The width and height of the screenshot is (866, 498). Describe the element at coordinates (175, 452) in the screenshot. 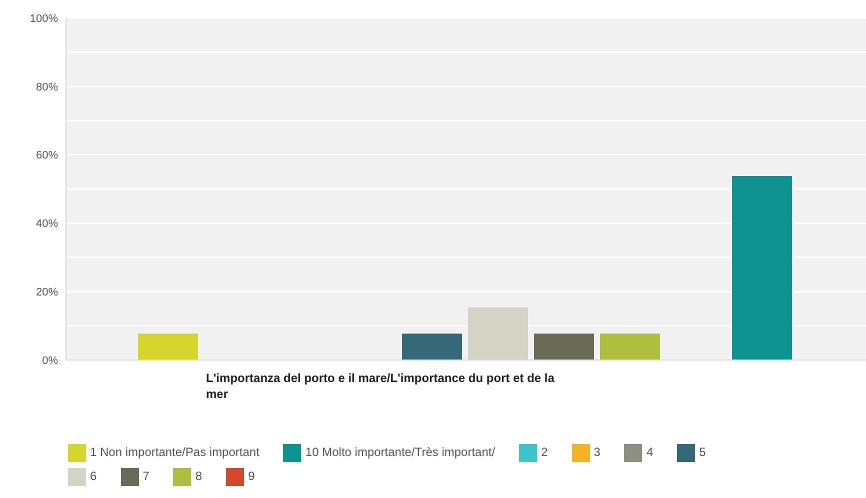

I see `legend-label: 1 Non importante/Pas important` at that location.